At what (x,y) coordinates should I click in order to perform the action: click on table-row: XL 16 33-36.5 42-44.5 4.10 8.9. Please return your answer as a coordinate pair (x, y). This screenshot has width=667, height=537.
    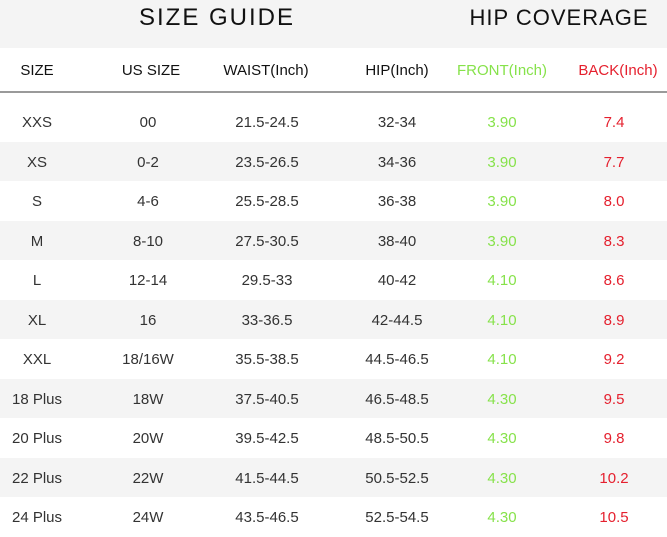
    Looking at the image, I should click on (333, 319).